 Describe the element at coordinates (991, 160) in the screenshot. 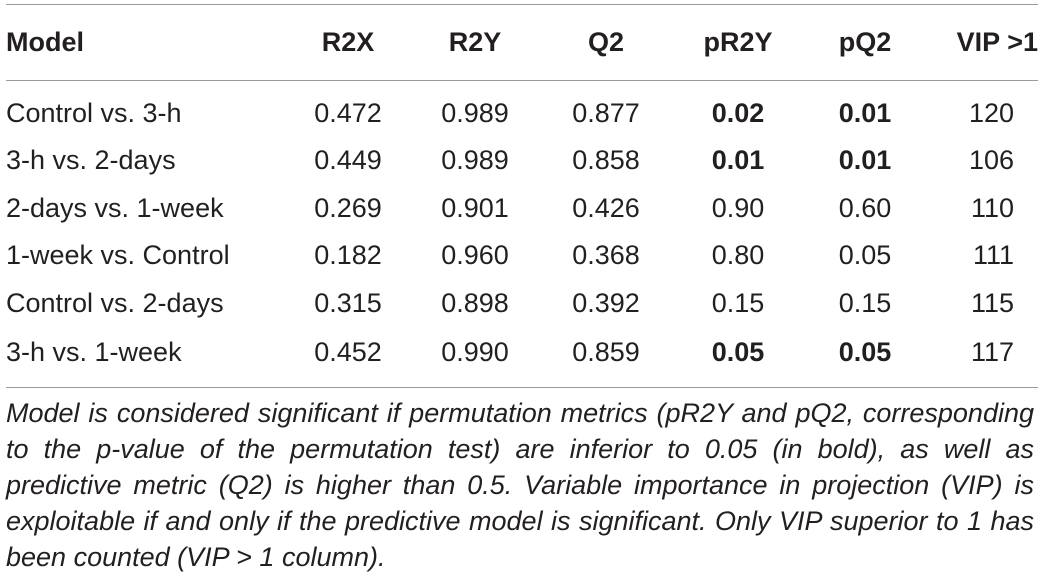

I see `cell-vip: 106` at that location.